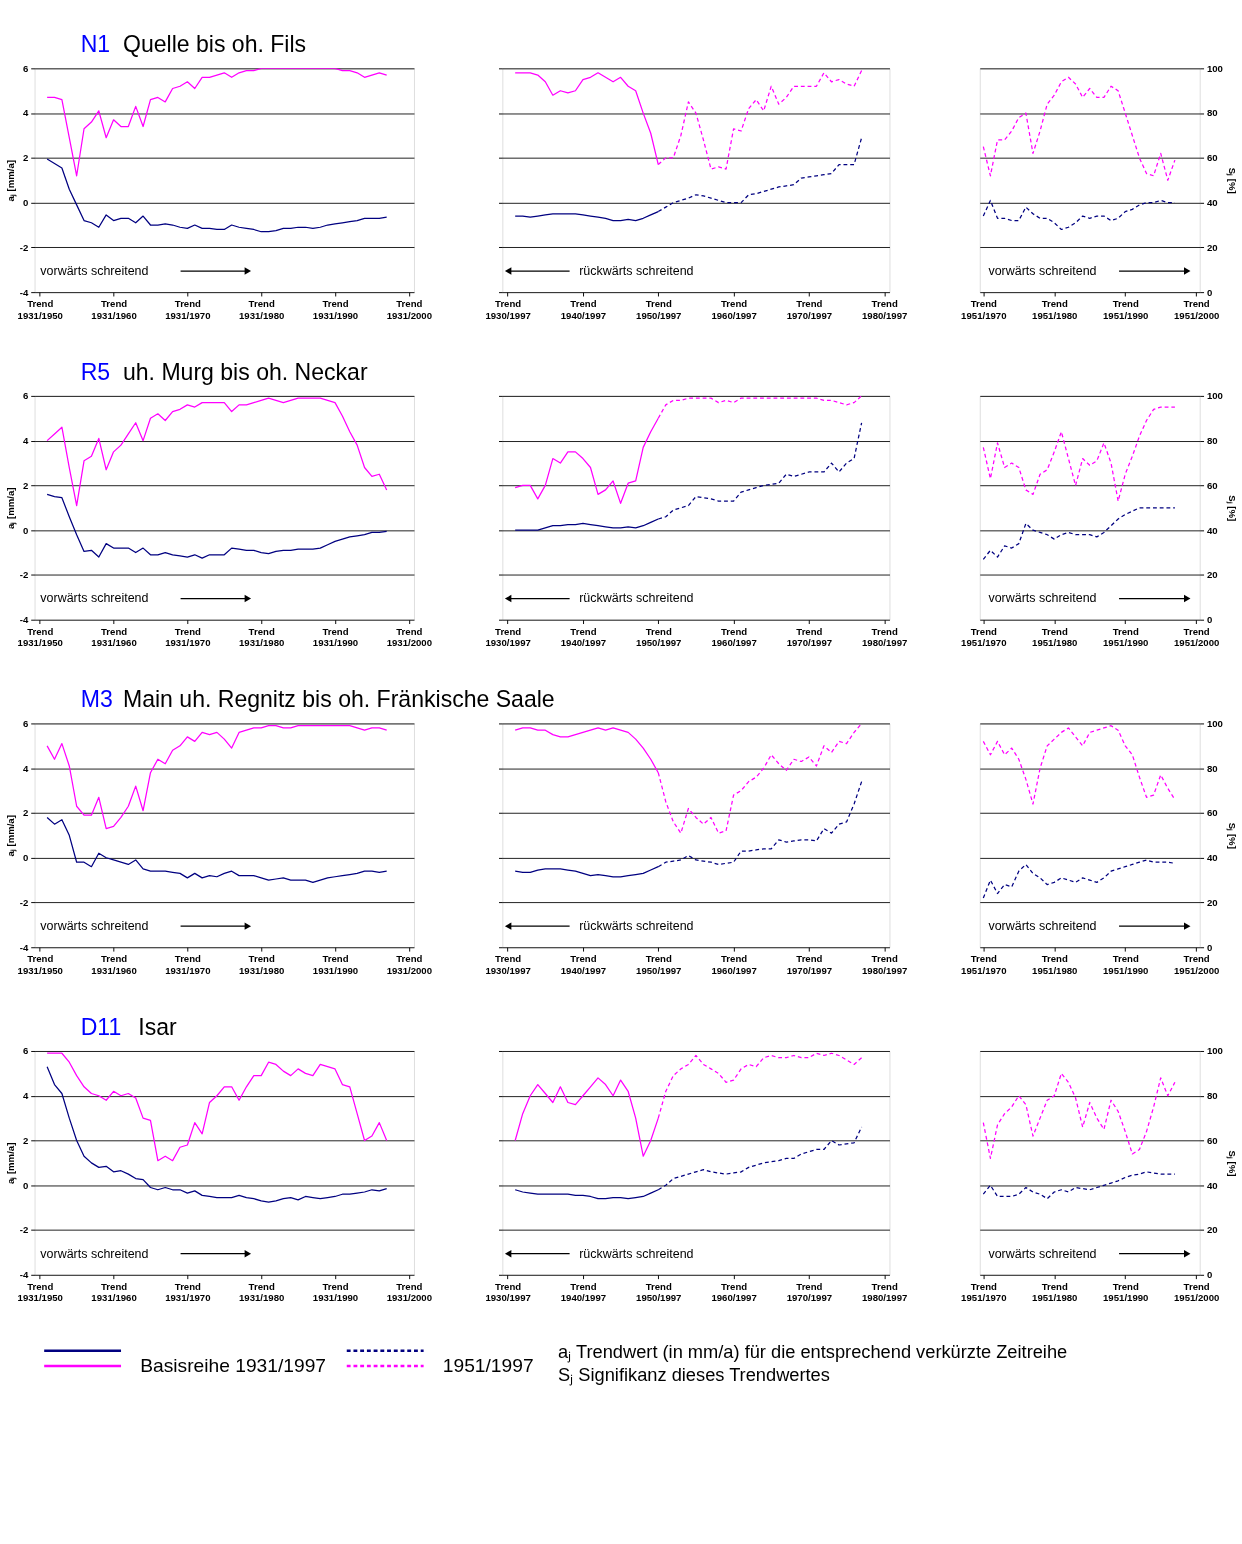 This screenshot has height=1544, width=1242. What do you see at coordinates (488, 1365) in the screenshot?
I see `text: 1951/1997` at bounding box center [488, 1365].